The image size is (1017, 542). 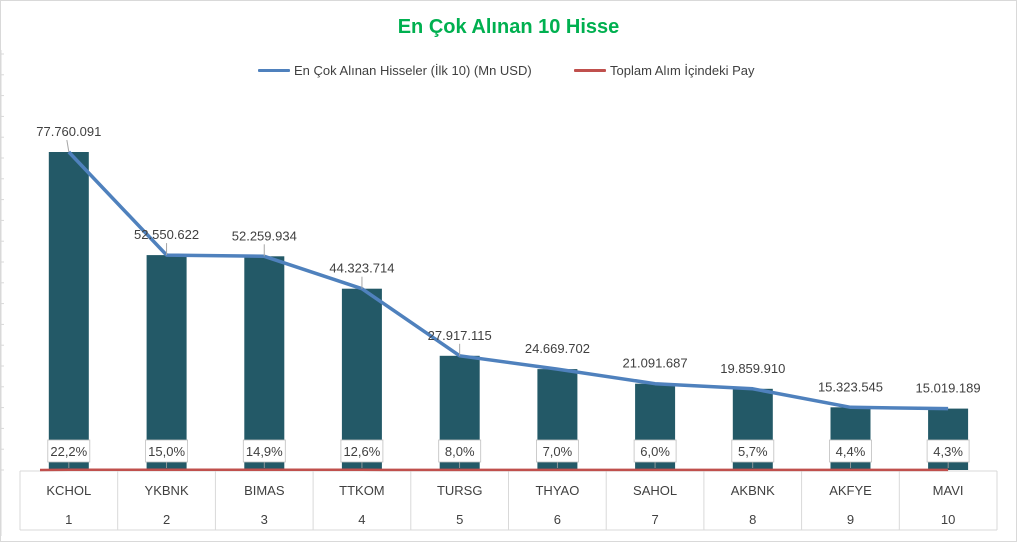 I want to click on pct-label-sahol: 6,0%, so click(x=655, y=451).